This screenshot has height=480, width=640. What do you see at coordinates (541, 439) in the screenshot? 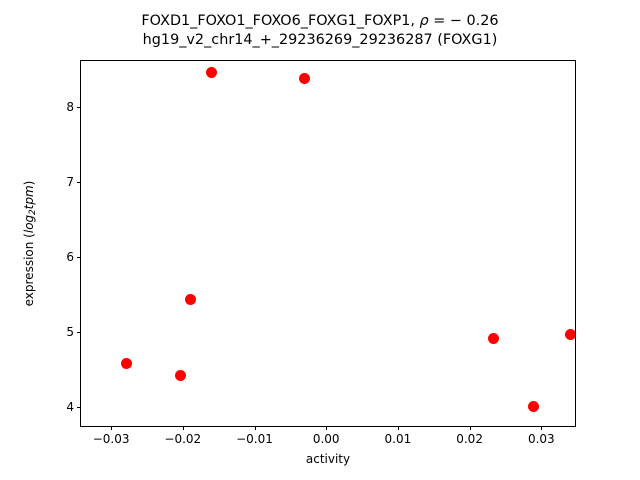
I see `x-axis-tick-label: 0.03` at bounding box center [541, 439].